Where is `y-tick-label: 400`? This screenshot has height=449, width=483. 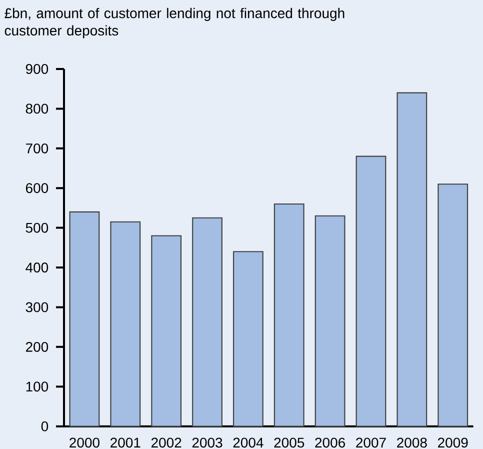 y-tick-label: 400 is located at coordinates (37, 267).